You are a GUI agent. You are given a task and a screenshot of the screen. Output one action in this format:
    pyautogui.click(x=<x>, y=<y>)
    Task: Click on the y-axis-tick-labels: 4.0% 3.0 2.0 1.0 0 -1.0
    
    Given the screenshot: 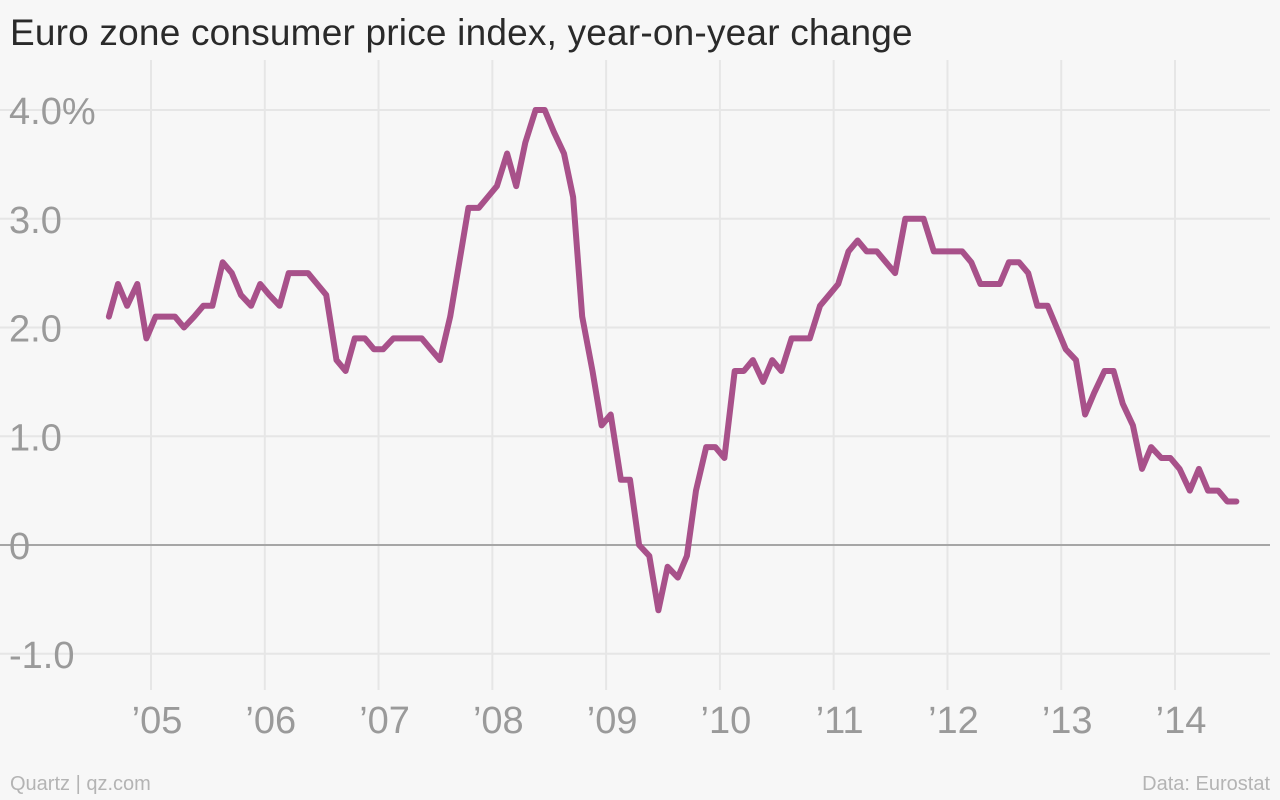 What is the action you would take?
    pyautogui.click(x=52, y=384)
    